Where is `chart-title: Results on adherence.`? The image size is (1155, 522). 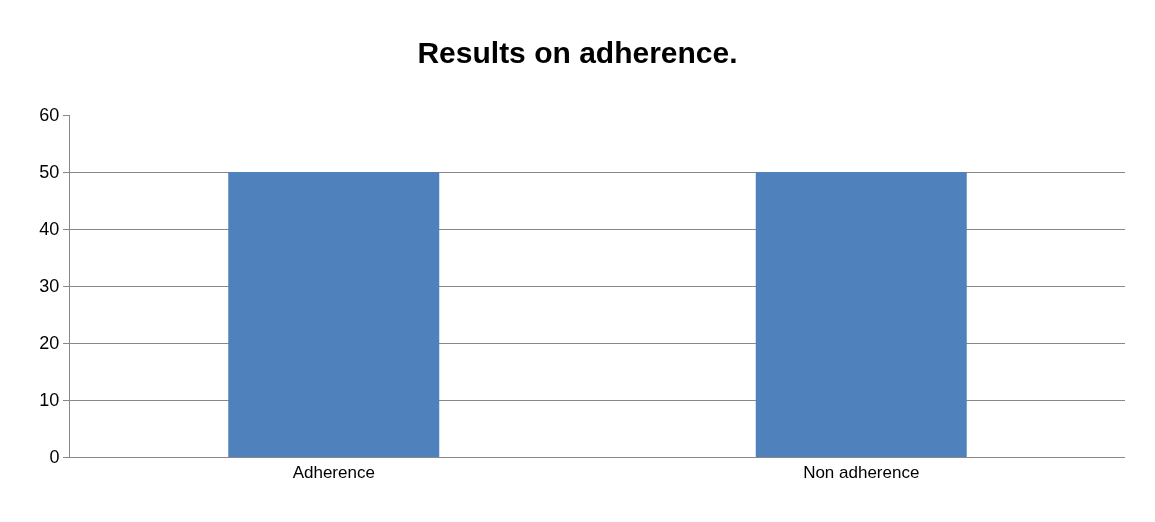
chart-title: Results on adherence. is located at coordinates (577, 52).